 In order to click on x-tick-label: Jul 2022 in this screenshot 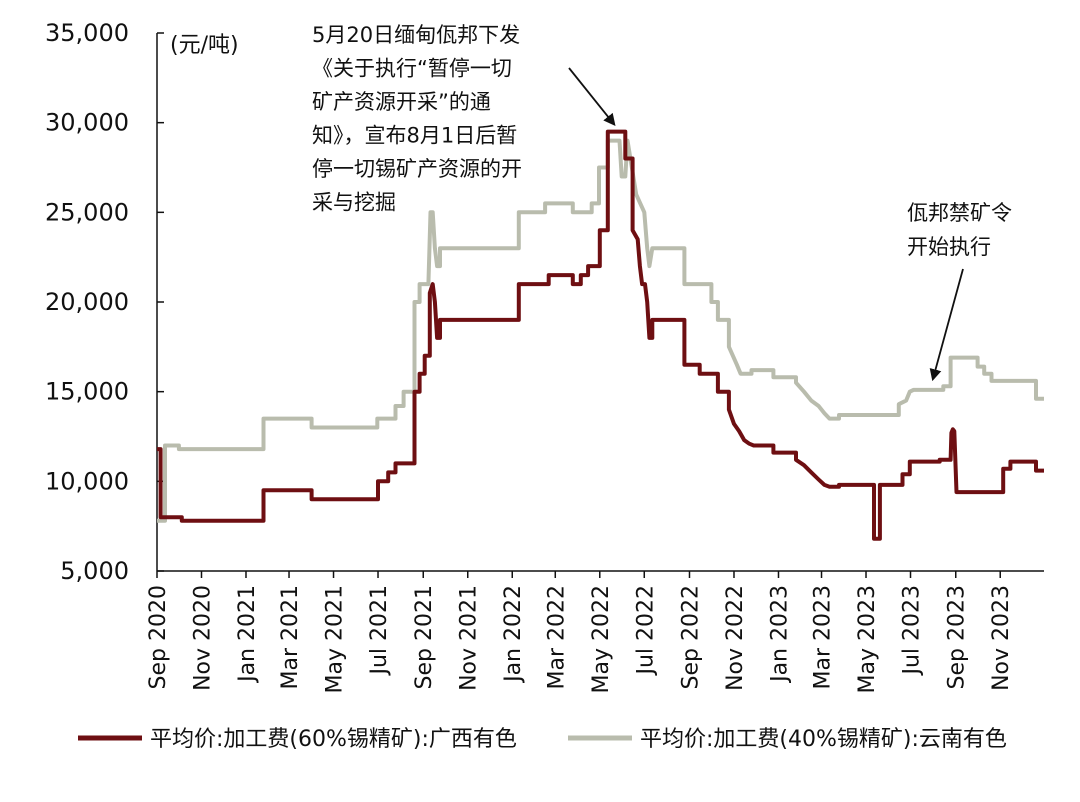, I will do `click(645, 631)`.